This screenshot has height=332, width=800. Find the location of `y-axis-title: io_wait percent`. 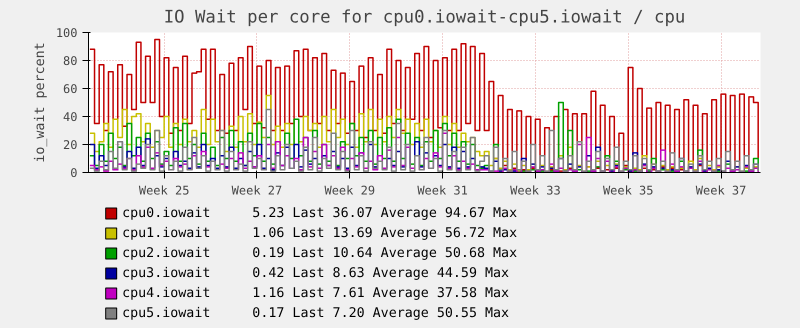

y-axis-title: io_wait percent is located at coordinates (40, 102).